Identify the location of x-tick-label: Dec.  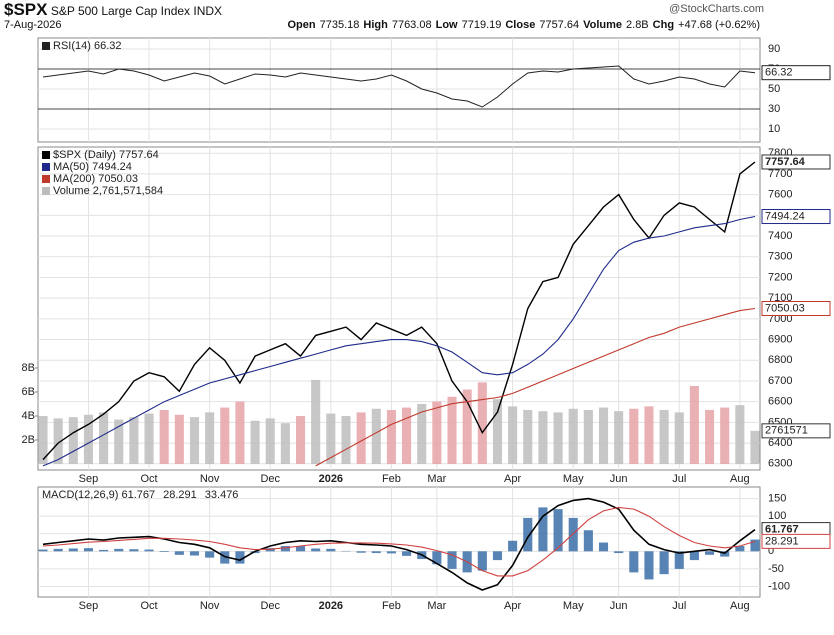
(270, 479).